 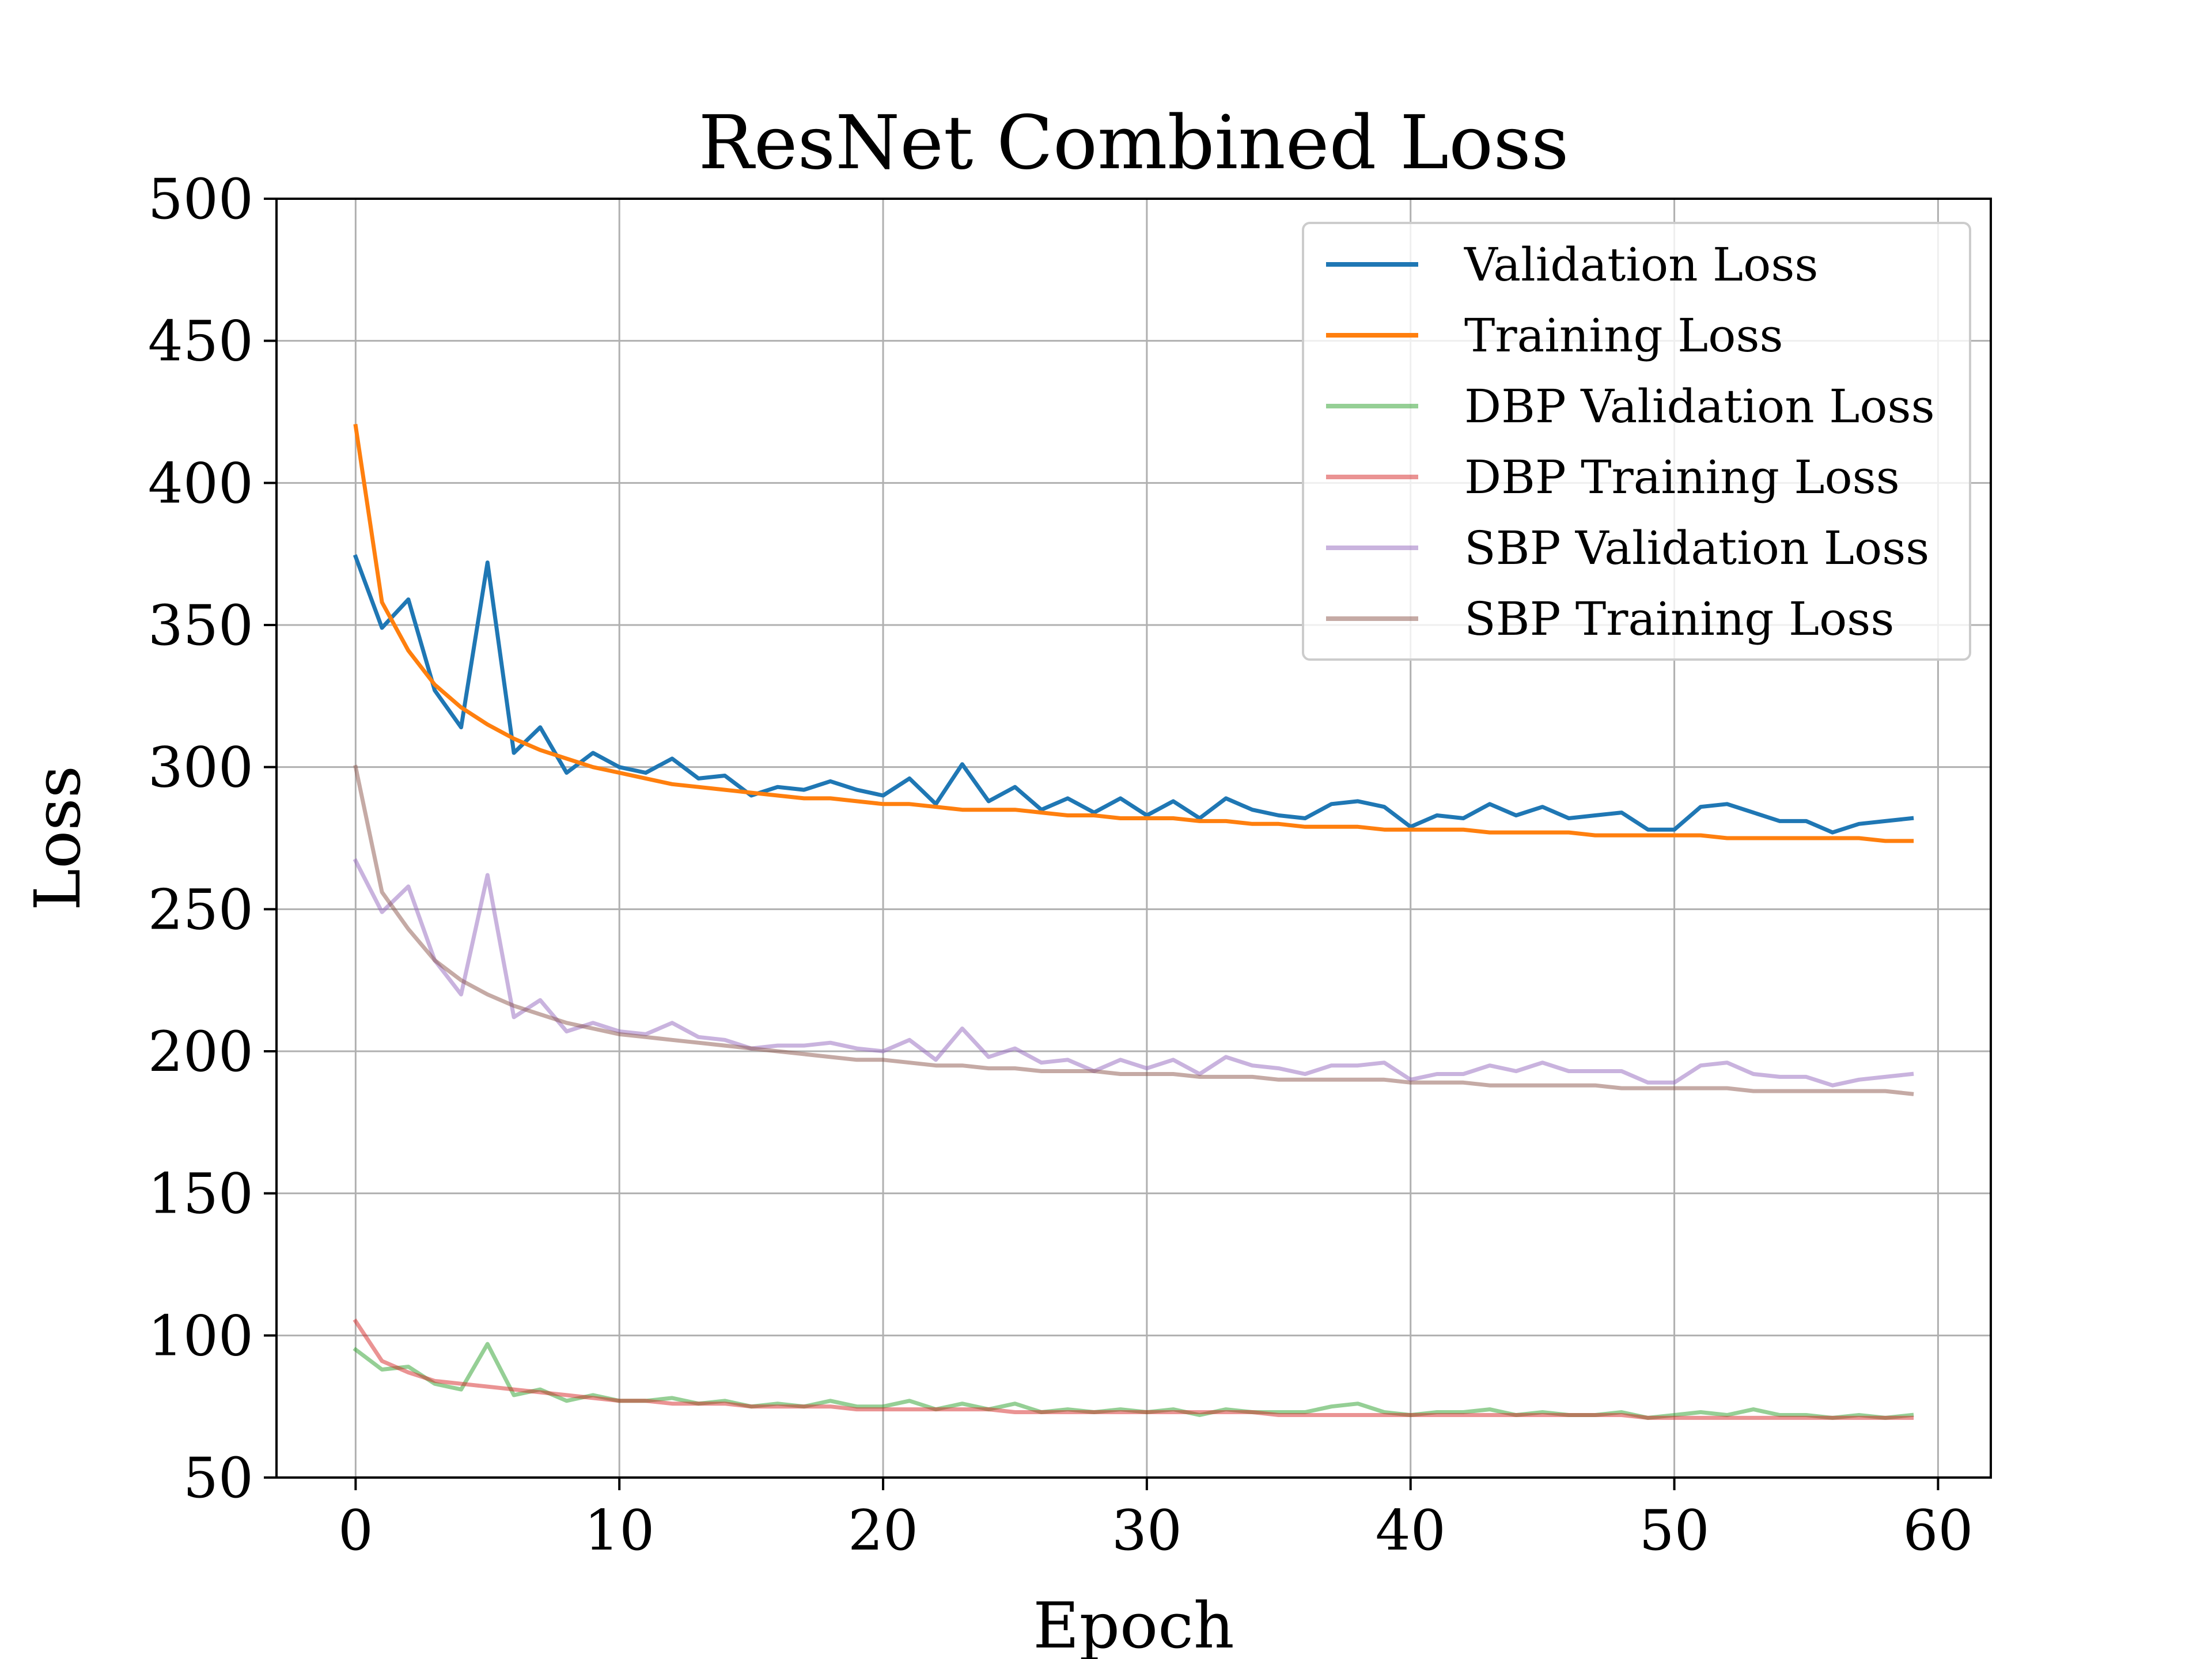 What do you see at coordinates (1133, 143) in the screenshot?
I see `chart-title: ResNet Combined Loss` at bounding box center [1133, 143].